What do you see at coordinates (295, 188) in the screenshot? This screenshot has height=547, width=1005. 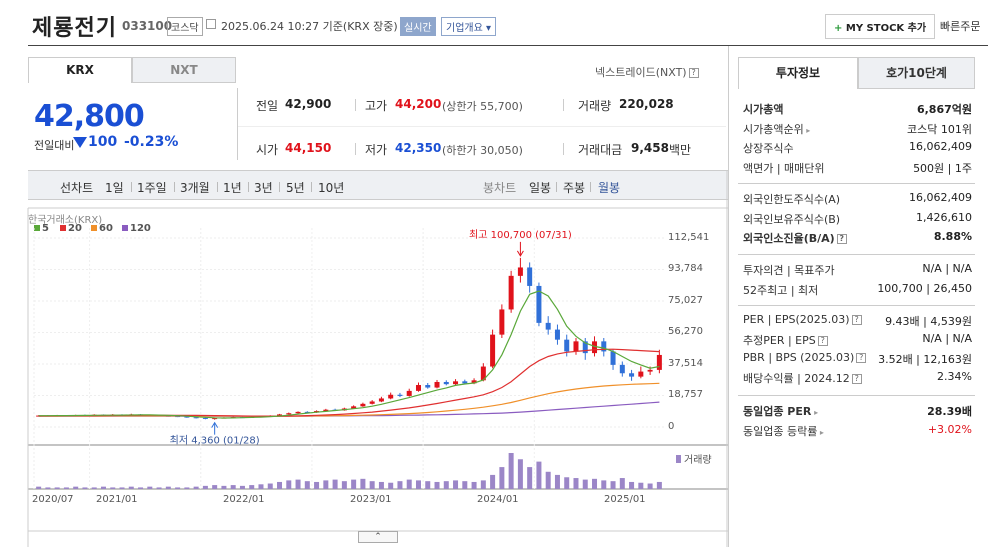 I see `period-5y: 5년` at bounding box center [295, 188].